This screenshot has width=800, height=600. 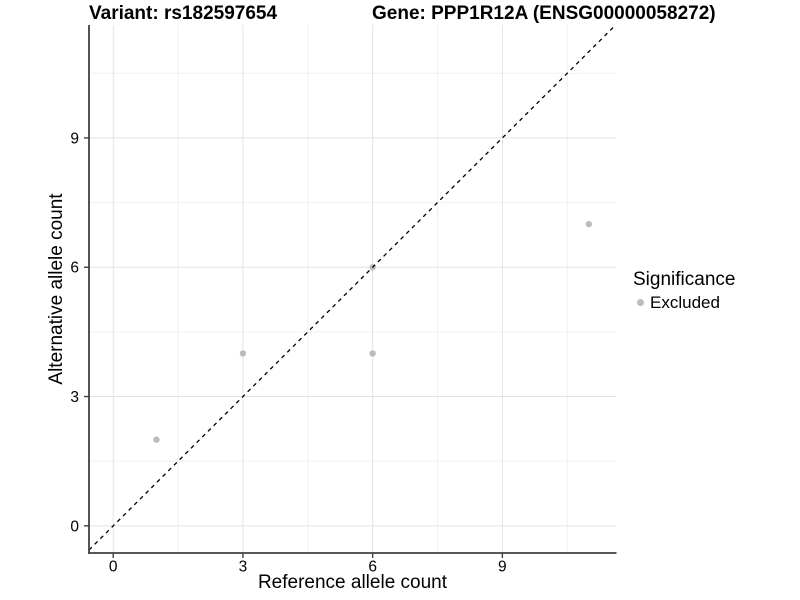 I want to click on y-tick-label: 0, so click(x=74, y=526).